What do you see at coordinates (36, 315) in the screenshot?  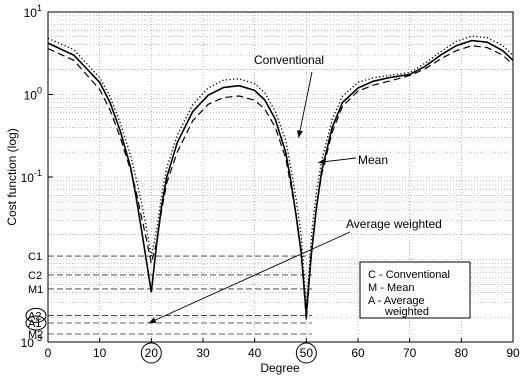 I see `ref-circle-a2` at bounding box center [36, 315].